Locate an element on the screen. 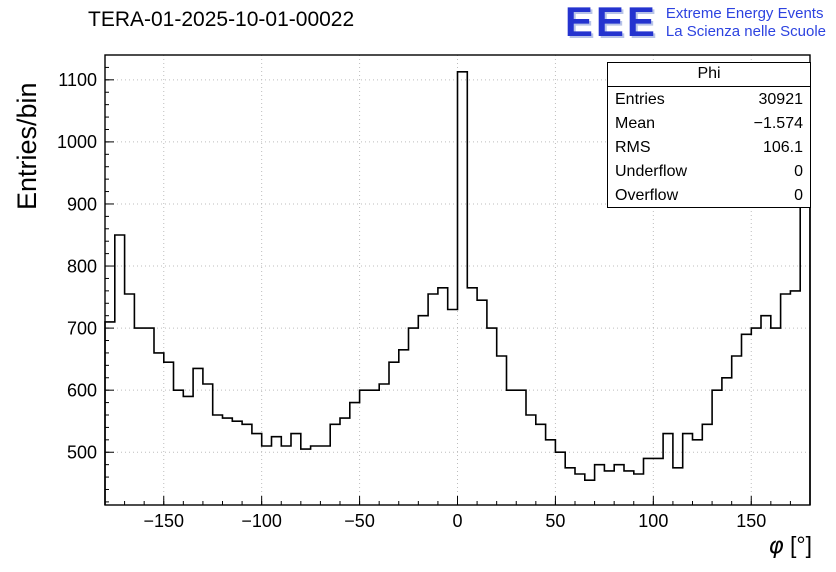 This screenshot has height=572, width=836. stats-box-title: Phi is located at coordinates (709, 75).